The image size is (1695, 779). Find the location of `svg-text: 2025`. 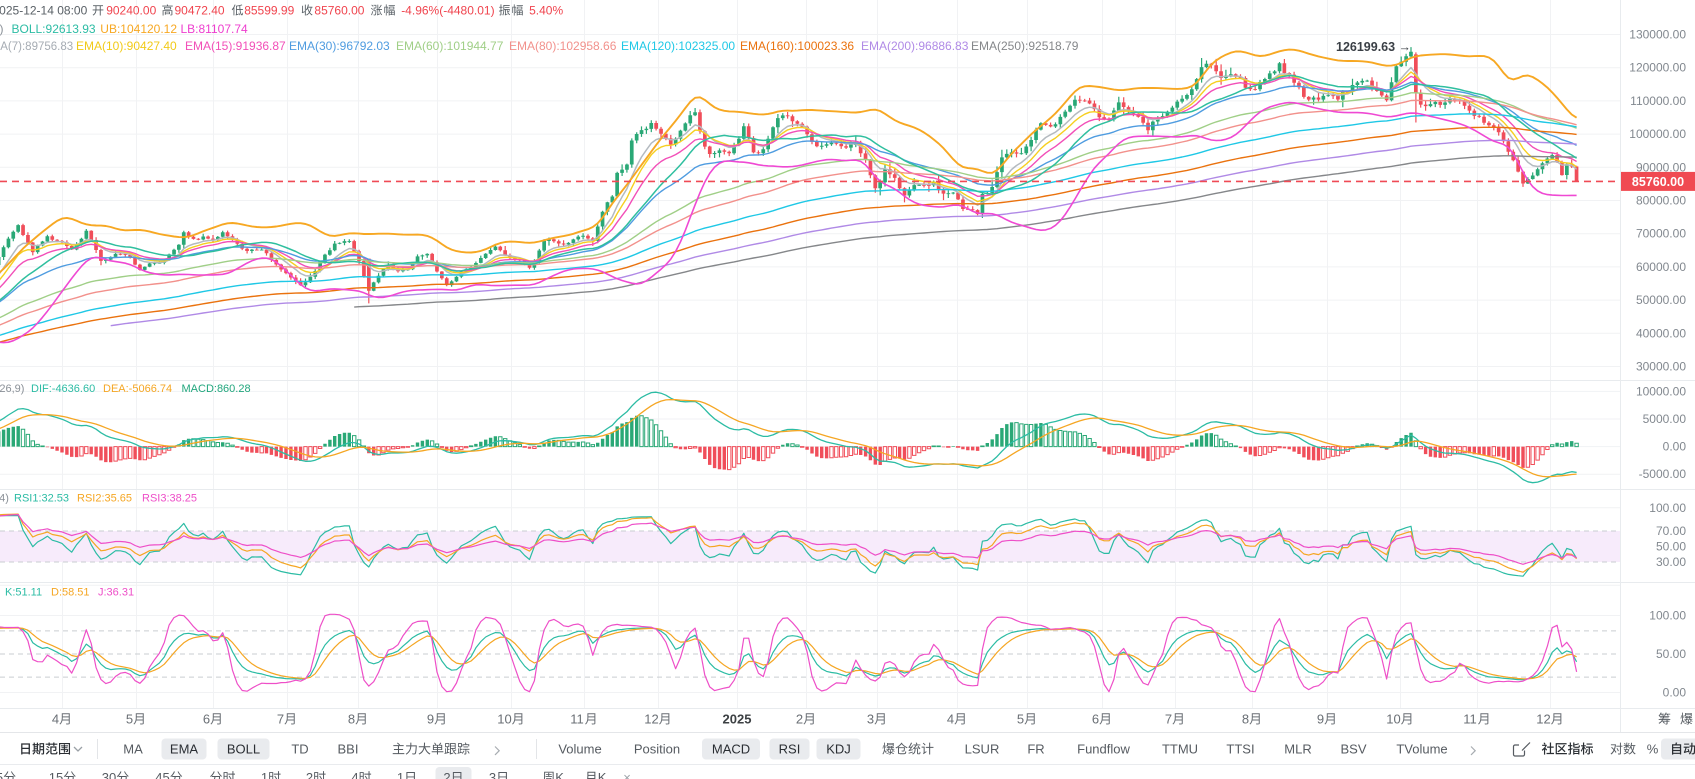

svg-text: 2025 is located at coordinates (737, 719).